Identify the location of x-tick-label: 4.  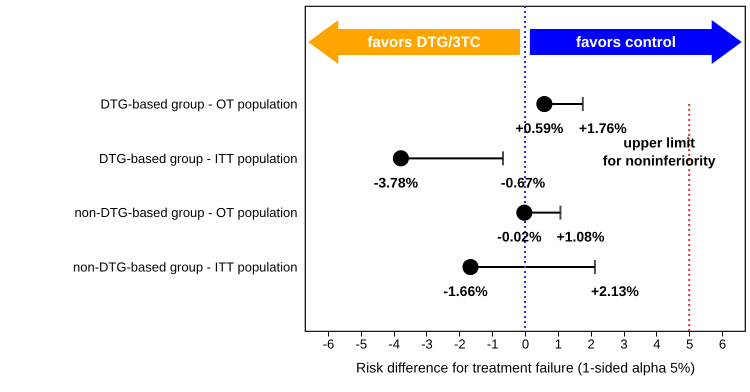
(656, 344).